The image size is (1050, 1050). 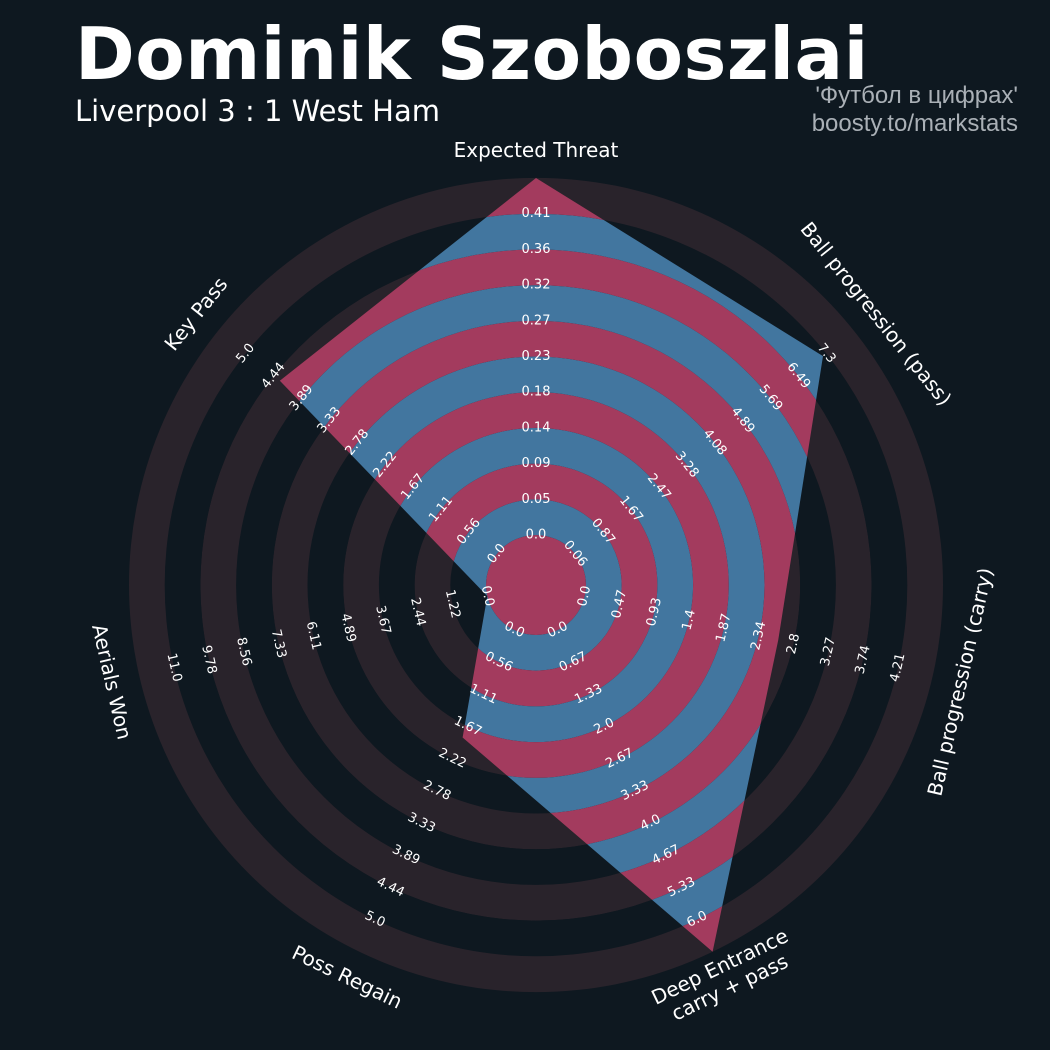 What do you see at coordinates (536, 213) in the screenshot?
I see `tick-label: 0.41` at bounding box center [536, 213].